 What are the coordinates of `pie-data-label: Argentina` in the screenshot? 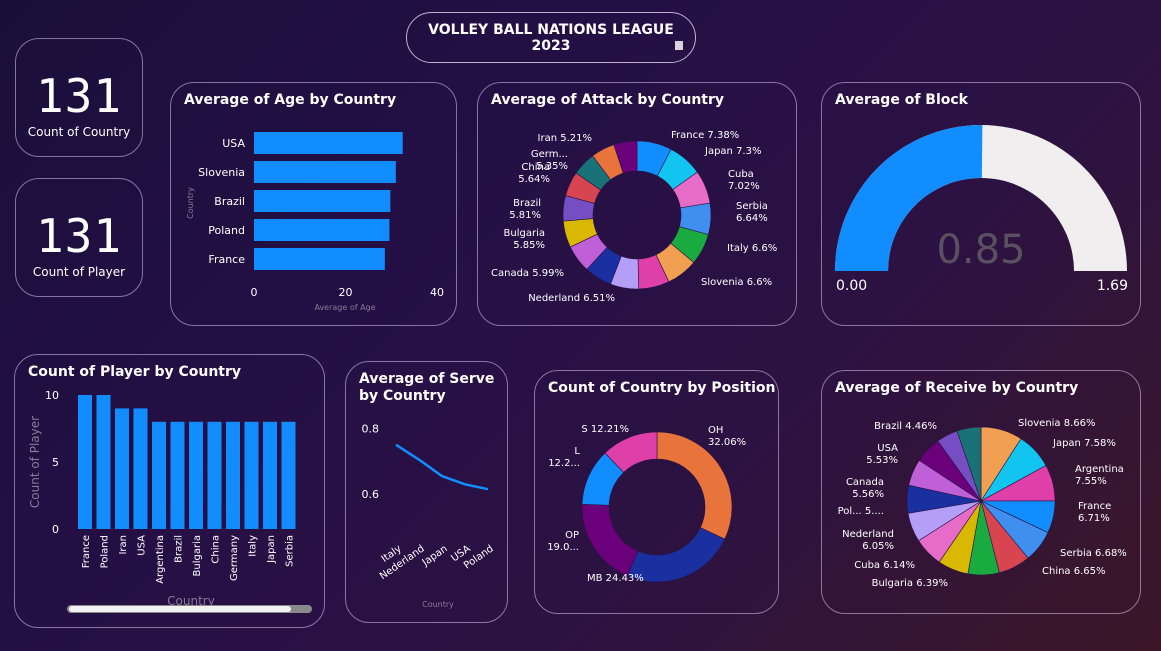 It's located at (1099, 469).